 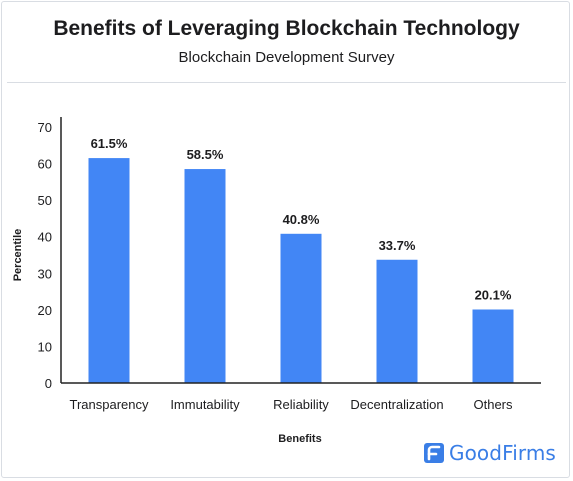 I want to click on x-axis-title: Benefits, so click(x=299, y=439).